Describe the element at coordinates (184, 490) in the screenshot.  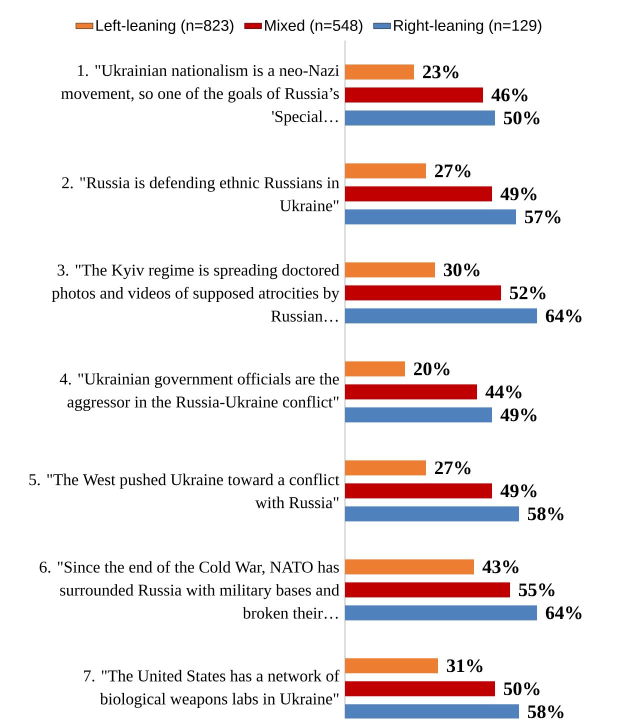
I see `y-tick-label: 5. "The West pushed Ukraine toward a conflict with Russia"` at that location.